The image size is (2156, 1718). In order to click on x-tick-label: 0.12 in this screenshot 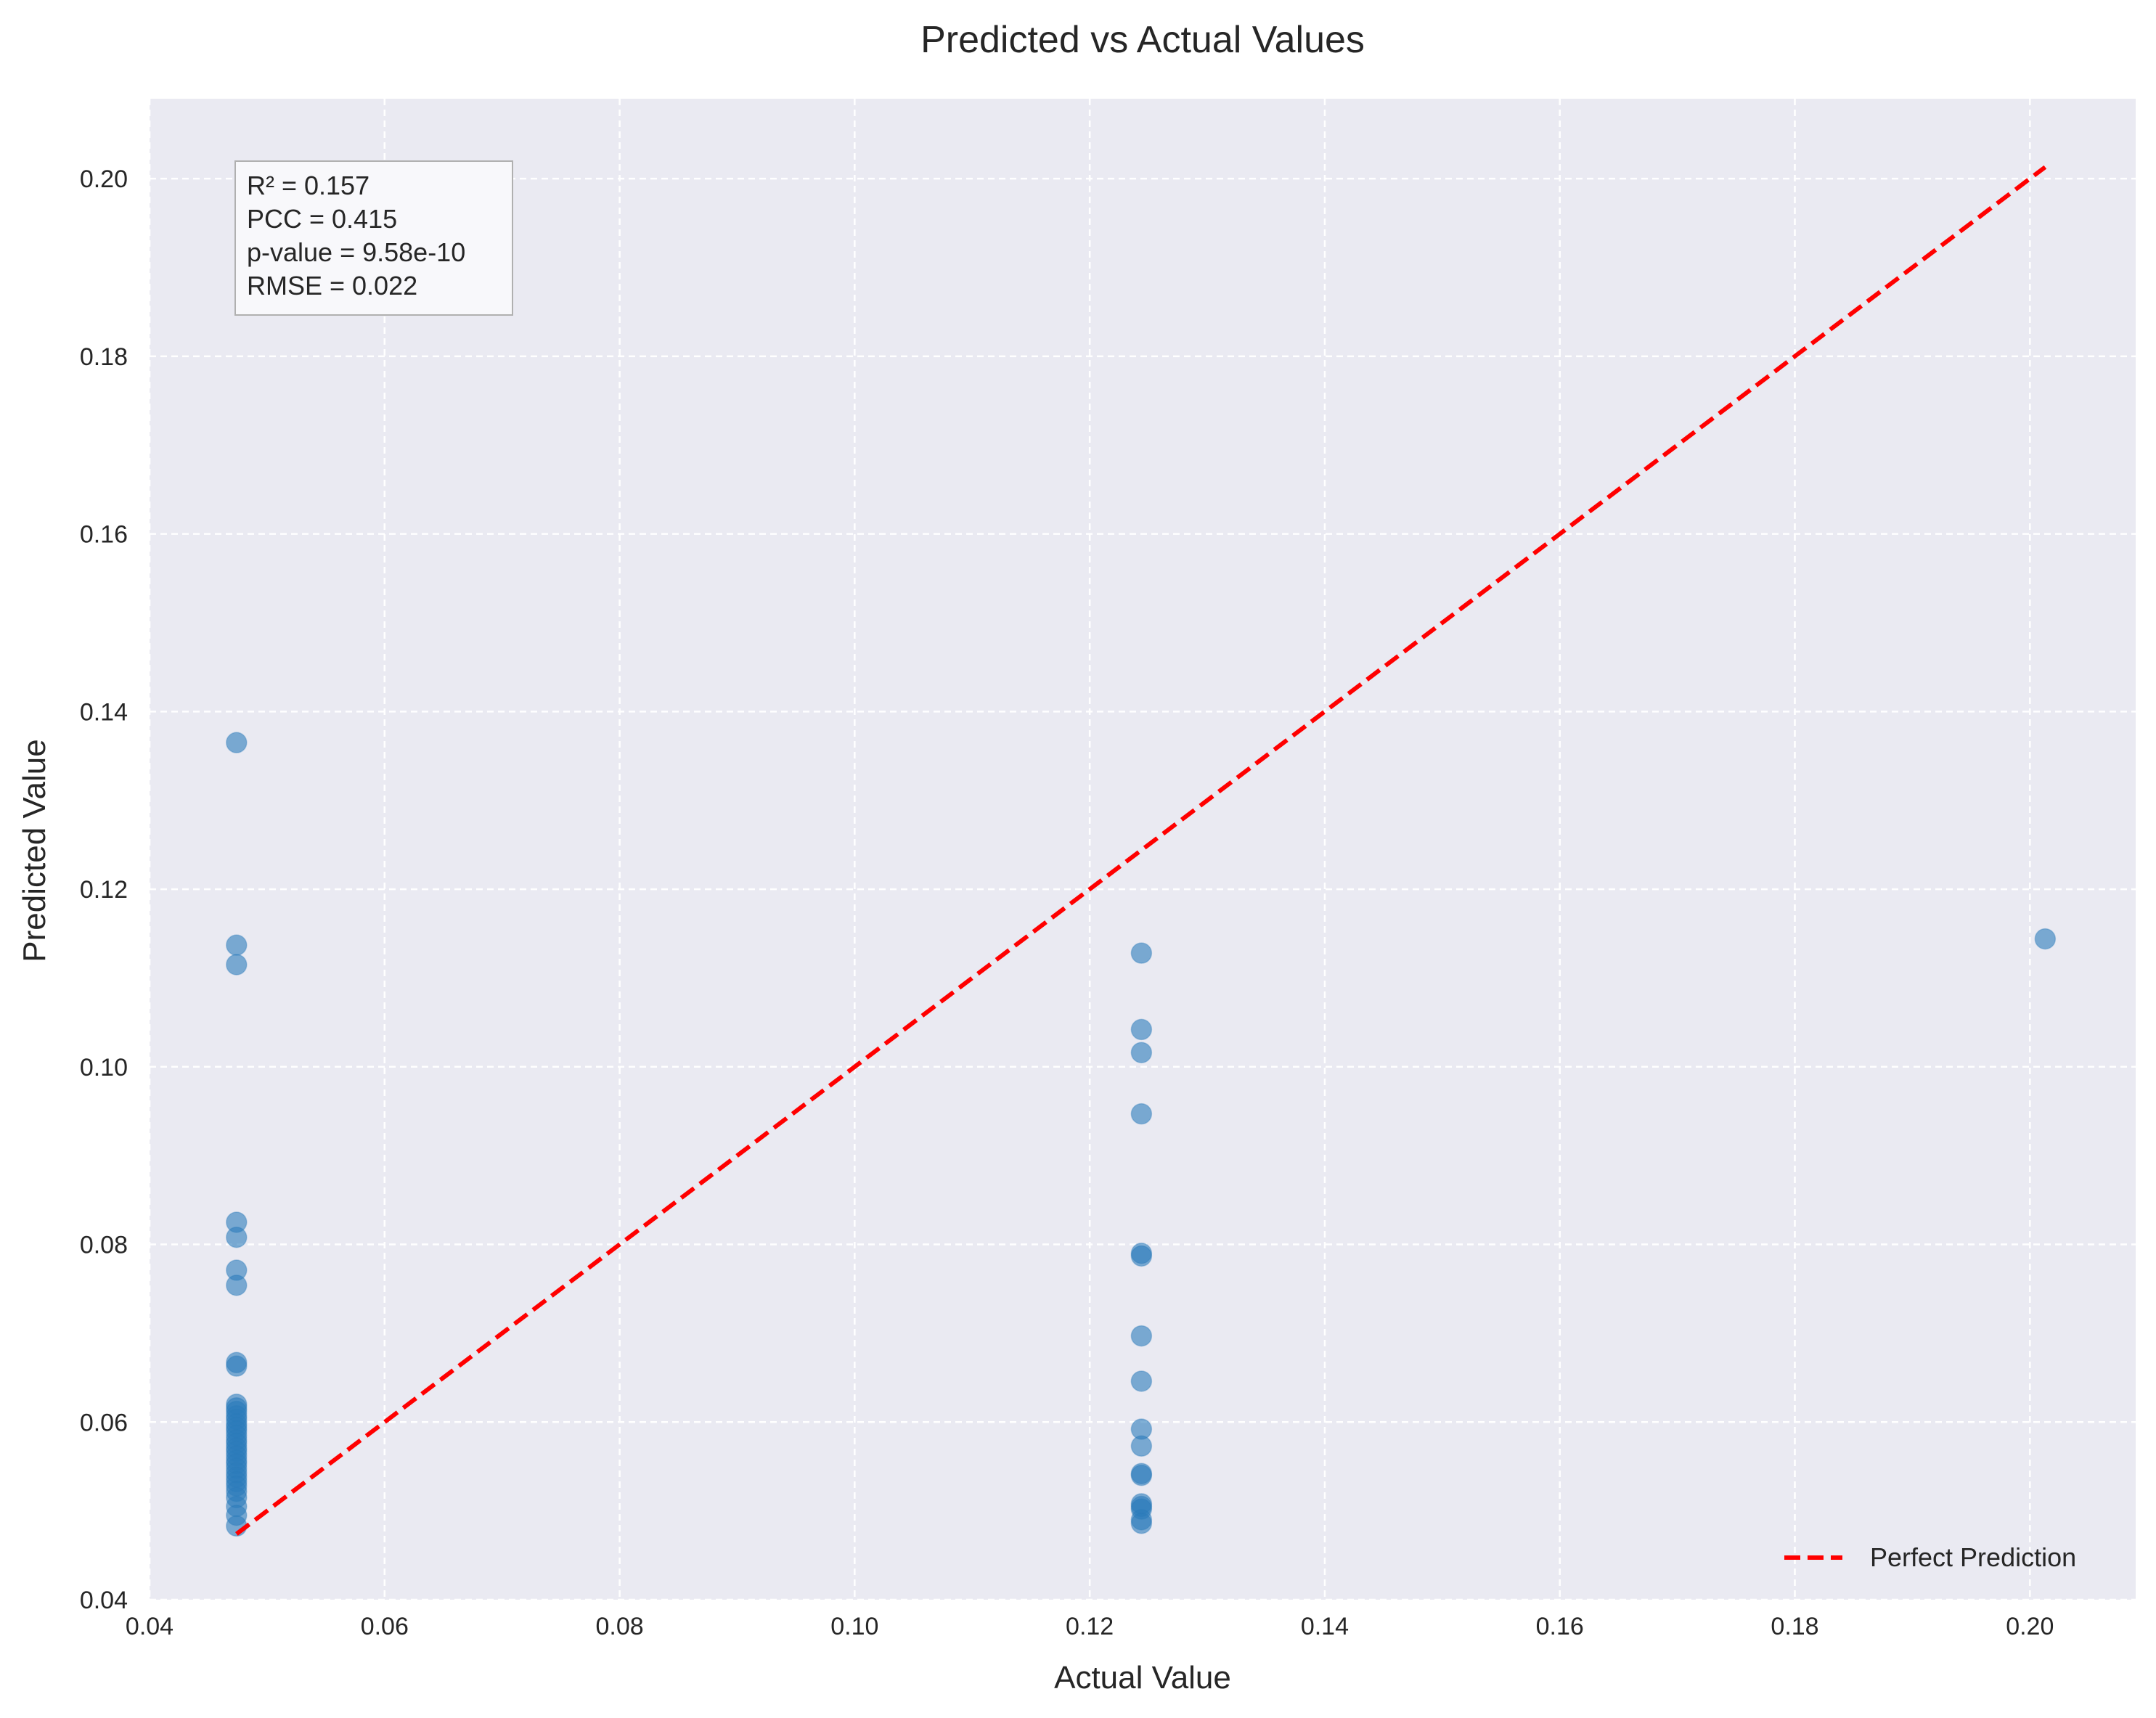, I will do `click(1090, 1627)`.